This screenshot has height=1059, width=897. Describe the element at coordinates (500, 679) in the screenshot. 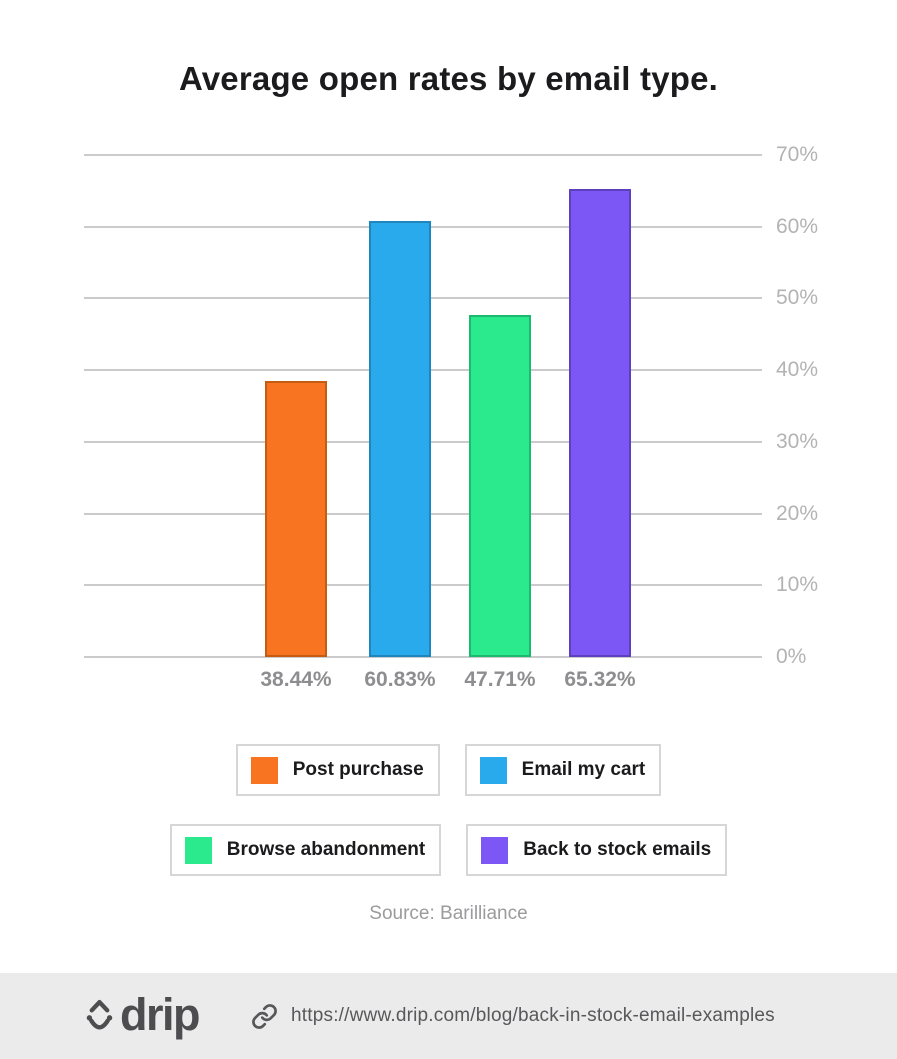

I see `bar-value-label: 47.71%` at that location.